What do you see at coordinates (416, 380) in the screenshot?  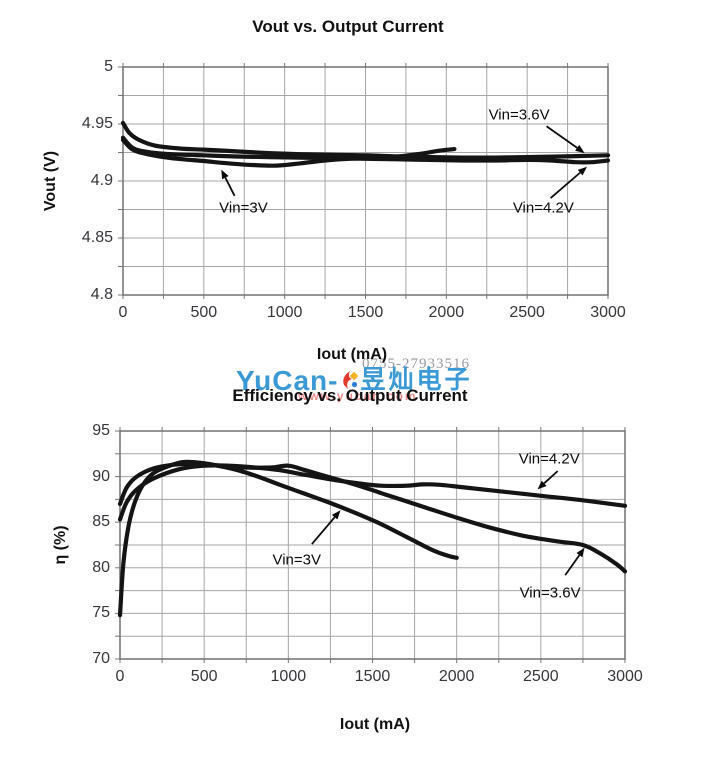 I see `watermark-brand-cjk: 昱灿电子` at bounding box center [416, 380].